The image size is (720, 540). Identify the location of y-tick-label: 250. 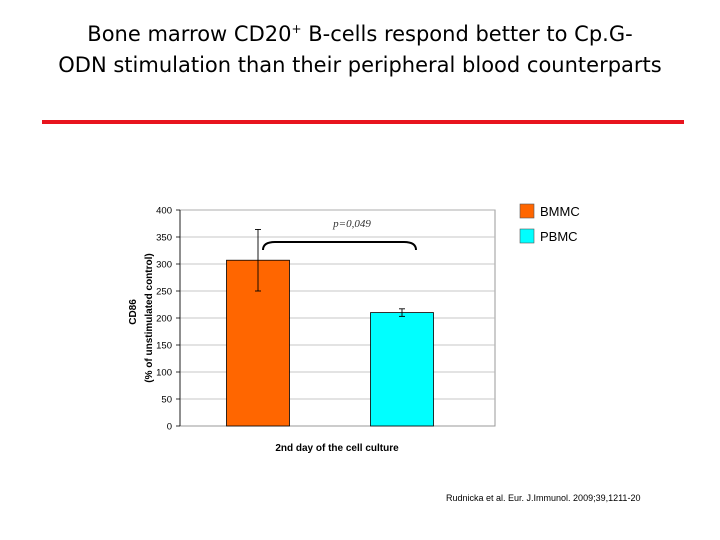
(164, 292).